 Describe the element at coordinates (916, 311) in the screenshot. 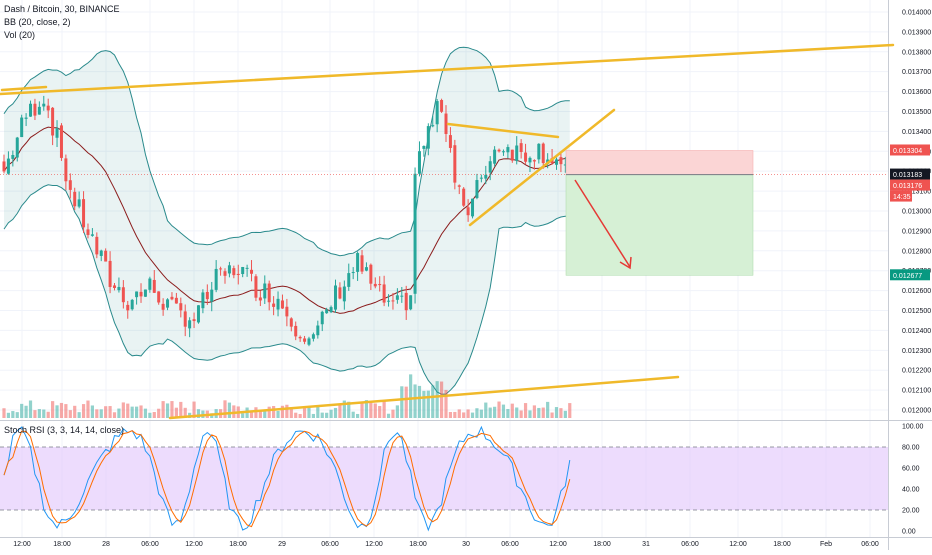

I see `price-tick-label: 0.012500` at that location.